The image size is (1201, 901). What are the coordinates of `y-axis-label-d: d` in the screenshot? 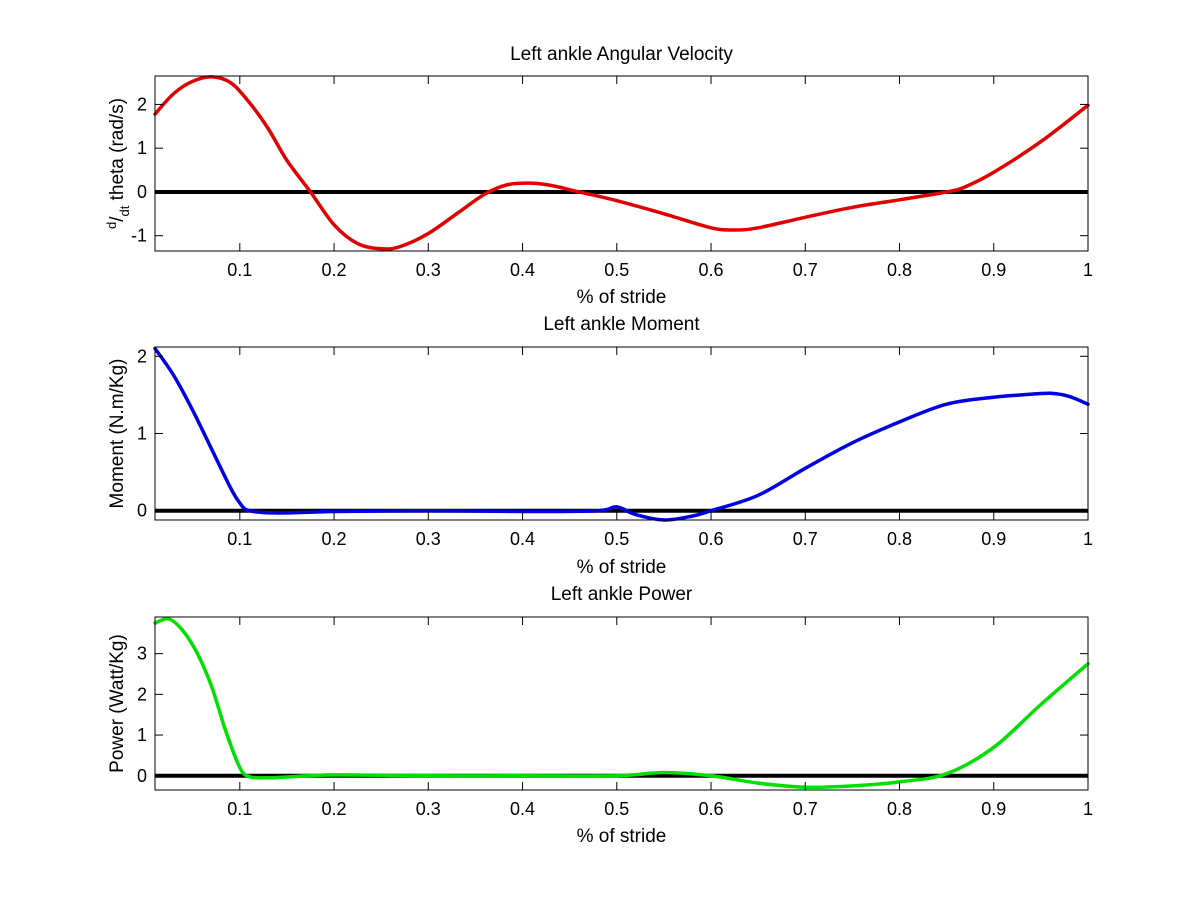 It's located at (111, 225).